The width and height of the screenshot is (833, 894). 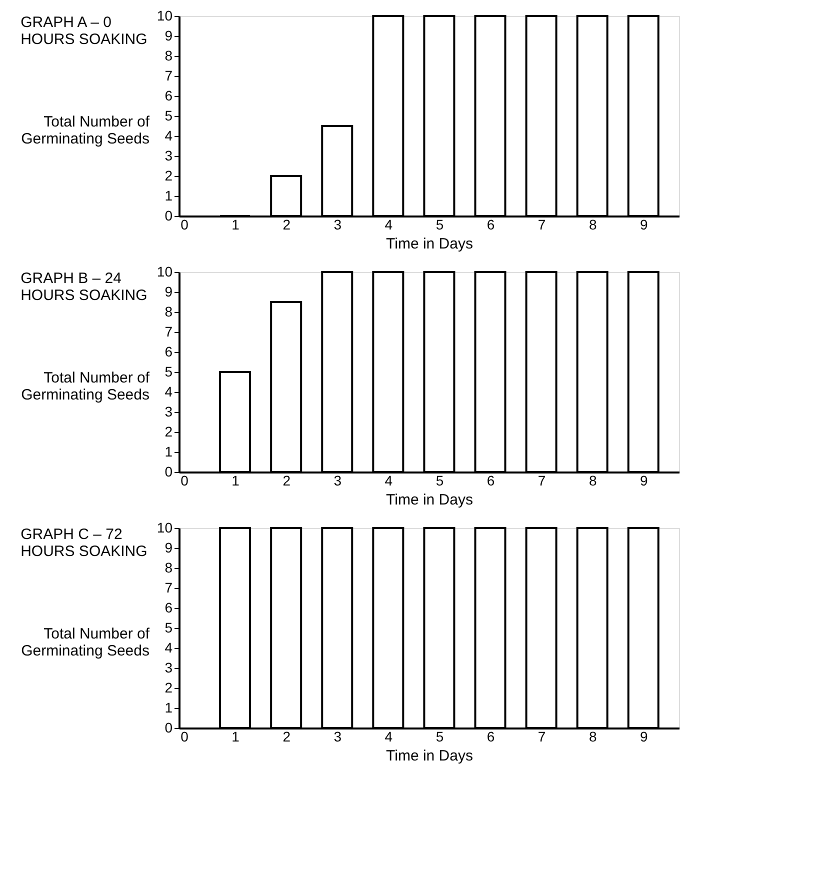 I want to click on chart-title: GRAPH C – 72 HOURS SOAKING, so click(x=84, y=543).